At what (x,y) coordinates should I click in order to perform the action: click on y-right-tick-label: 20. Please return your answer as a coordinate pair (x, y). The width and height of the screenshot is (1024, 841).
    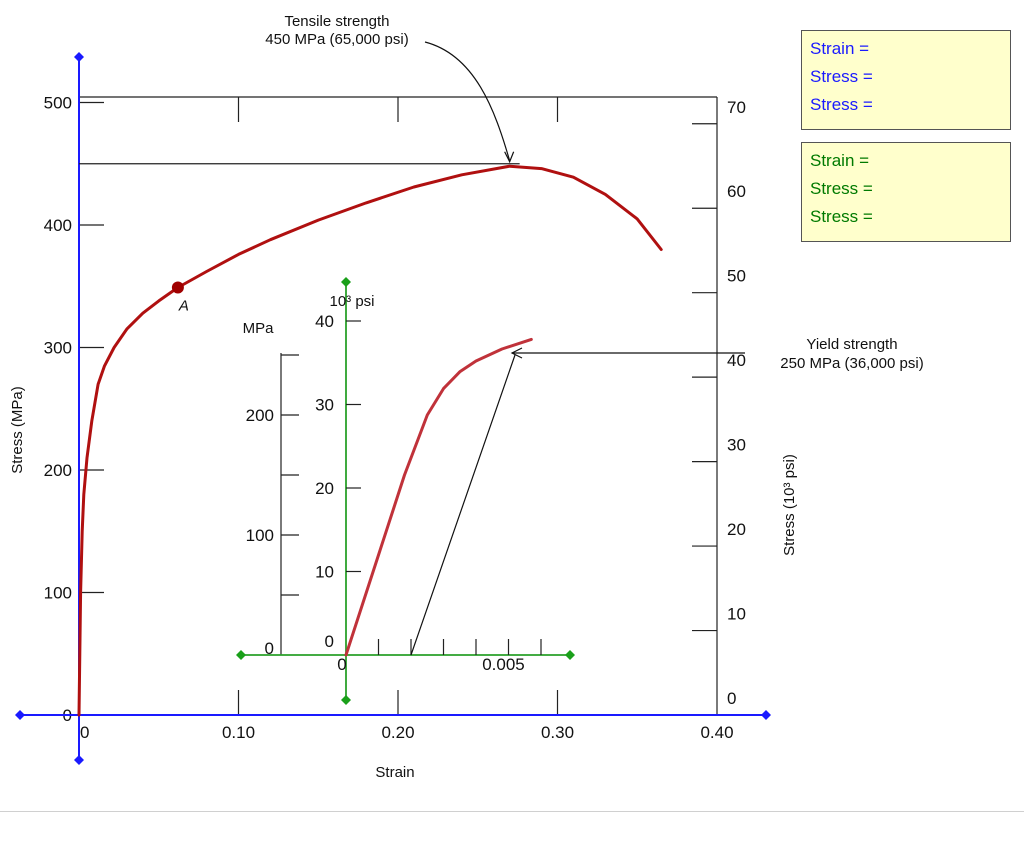
    Looking at the image, I should click on (736, 529).